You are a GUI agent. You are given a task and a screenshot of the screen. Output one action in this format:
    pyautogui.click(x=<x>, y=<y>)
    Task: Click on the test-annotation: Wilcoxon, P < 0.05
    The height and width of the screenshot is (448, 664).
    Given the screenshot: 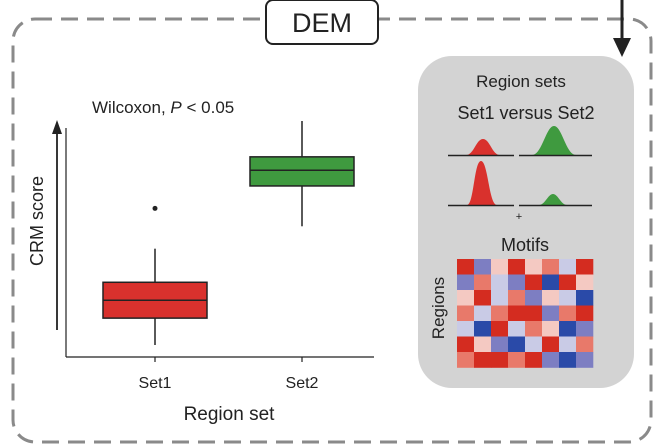 What is the action you would take?
    pyautogui.click(x=163, y=107)
    